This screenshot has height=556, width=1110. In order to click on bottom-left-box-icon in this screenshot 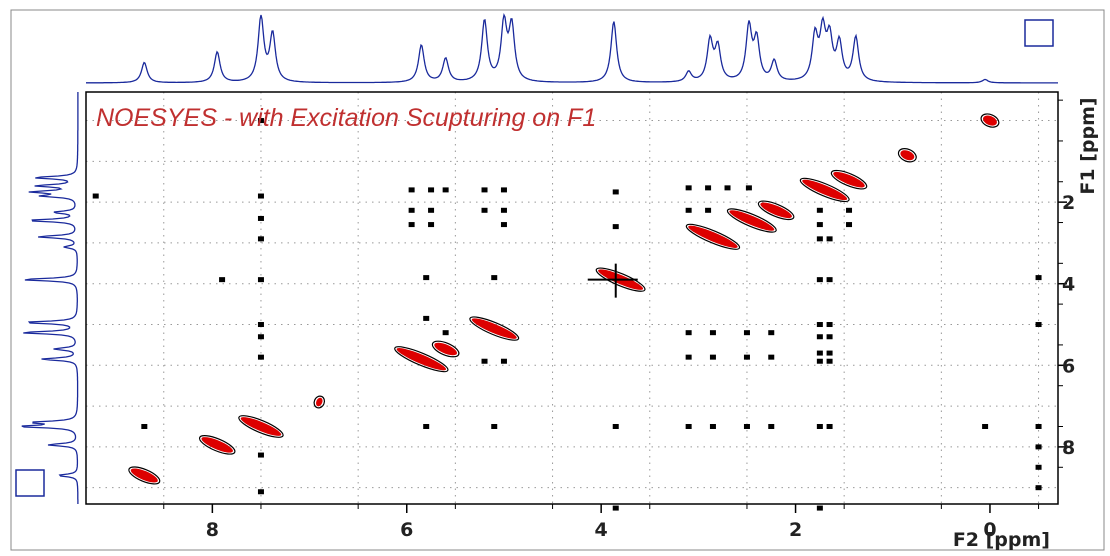, I will do `click(30, 483)`.